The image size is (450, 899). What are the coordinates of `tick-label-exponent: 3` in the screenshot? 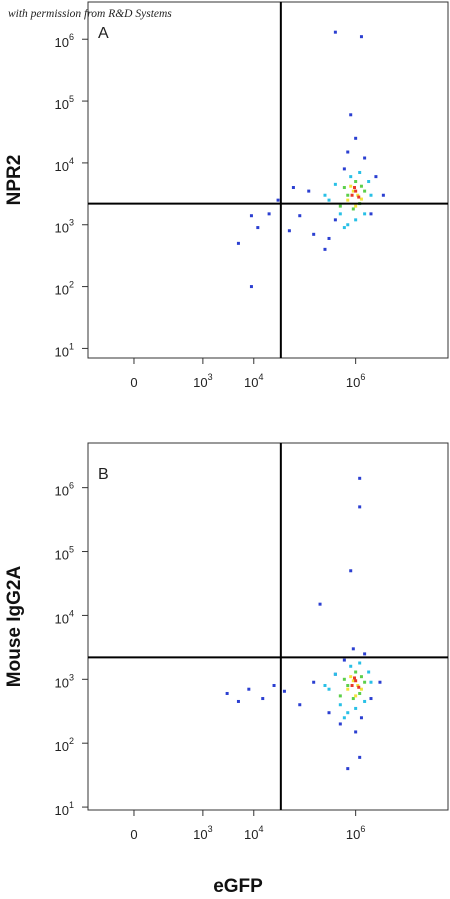 It's located at (210, 829).